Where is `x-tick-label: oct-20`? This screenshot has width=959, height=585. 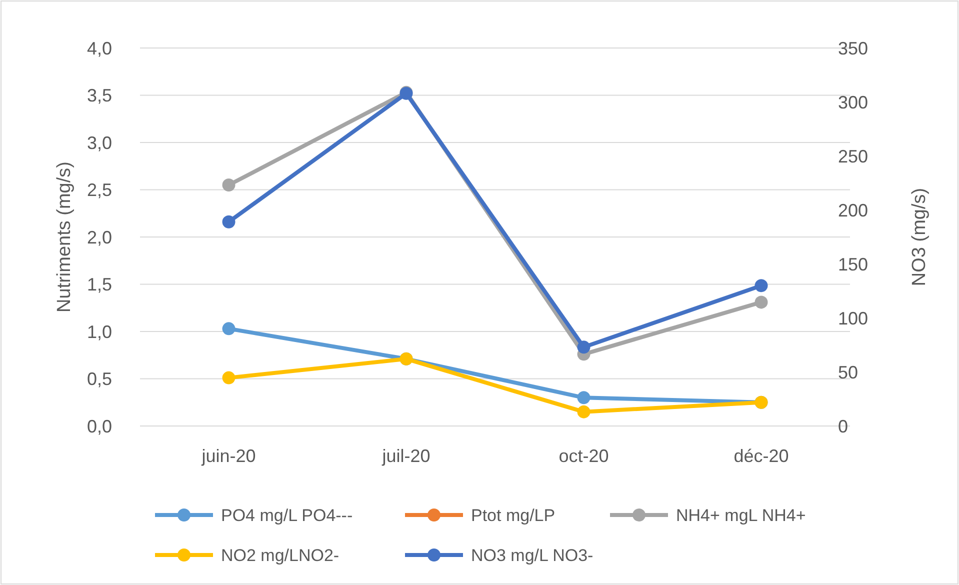 x-tick-label: oct-20 is located at coordinates (583, 456).